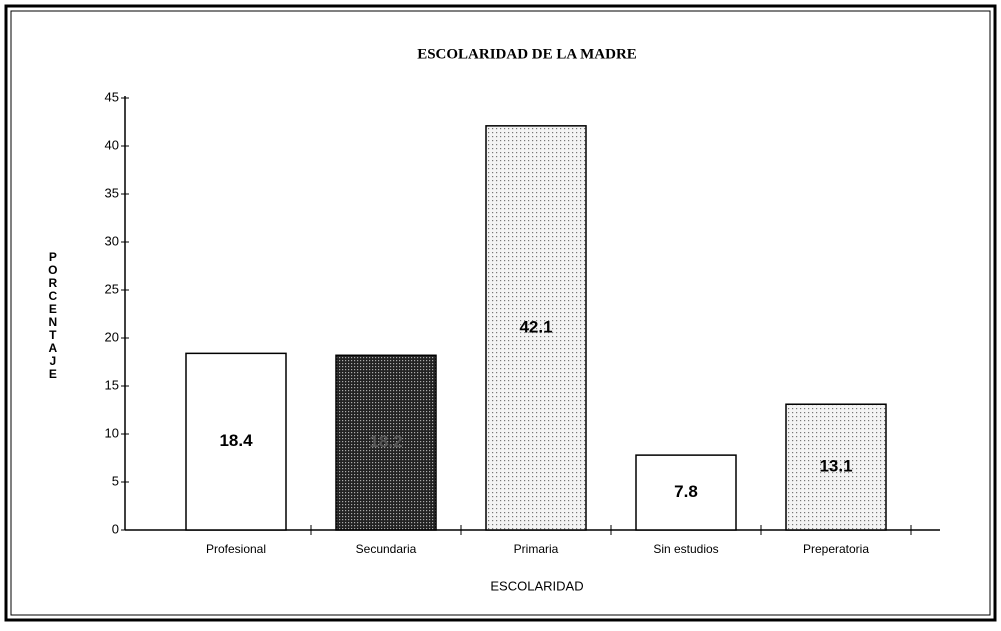 The height and width of the screenshot is (631, 1001). Describe the element at coordinates (536, 585) in the screenshot. I see `x-axis-label: ESCOLARIDAD` at that location.